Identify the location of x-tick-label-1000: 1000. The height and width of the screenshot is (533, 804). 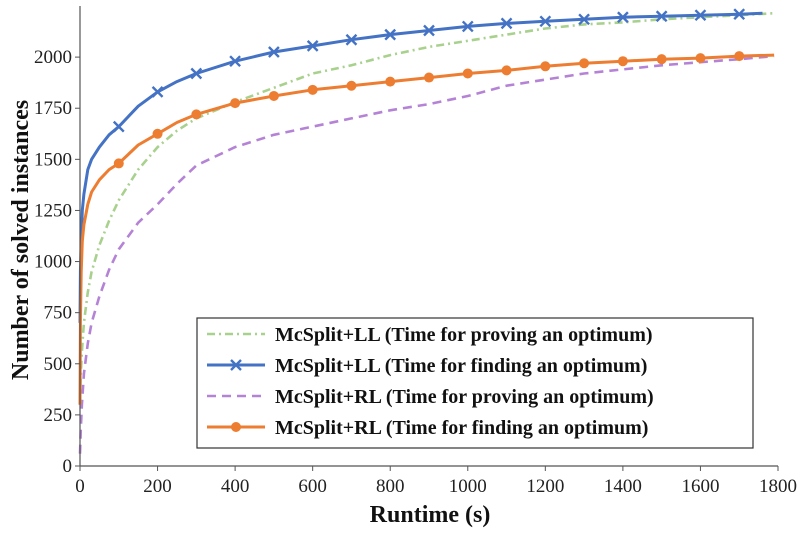
(468, 486).